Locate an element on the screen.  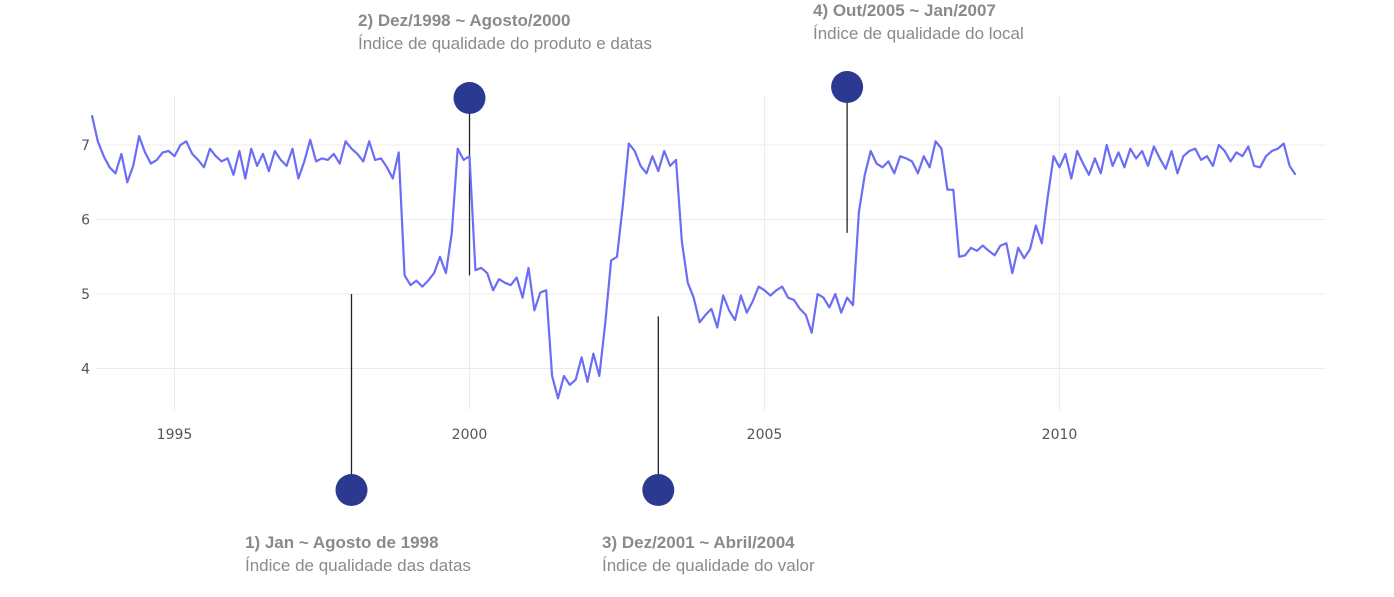
y-tick-label: 7 is located at coordinates (85, 146).